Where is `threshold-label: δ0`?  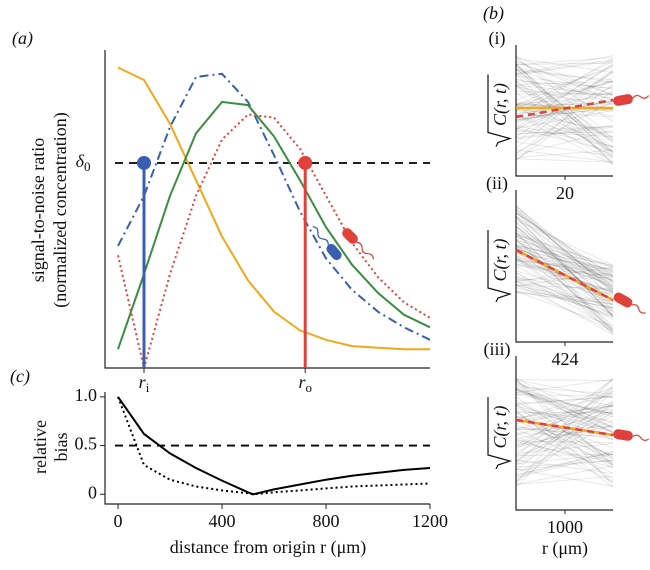 threshold-label: δ0 is located at coordinates (83, 162).